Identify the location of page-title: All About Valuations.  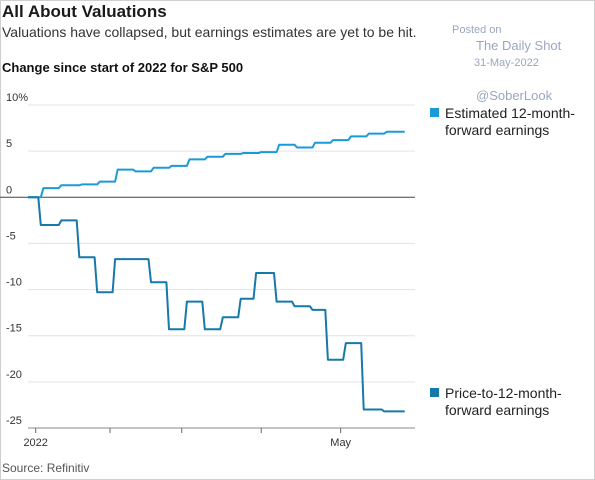
(84, 11).